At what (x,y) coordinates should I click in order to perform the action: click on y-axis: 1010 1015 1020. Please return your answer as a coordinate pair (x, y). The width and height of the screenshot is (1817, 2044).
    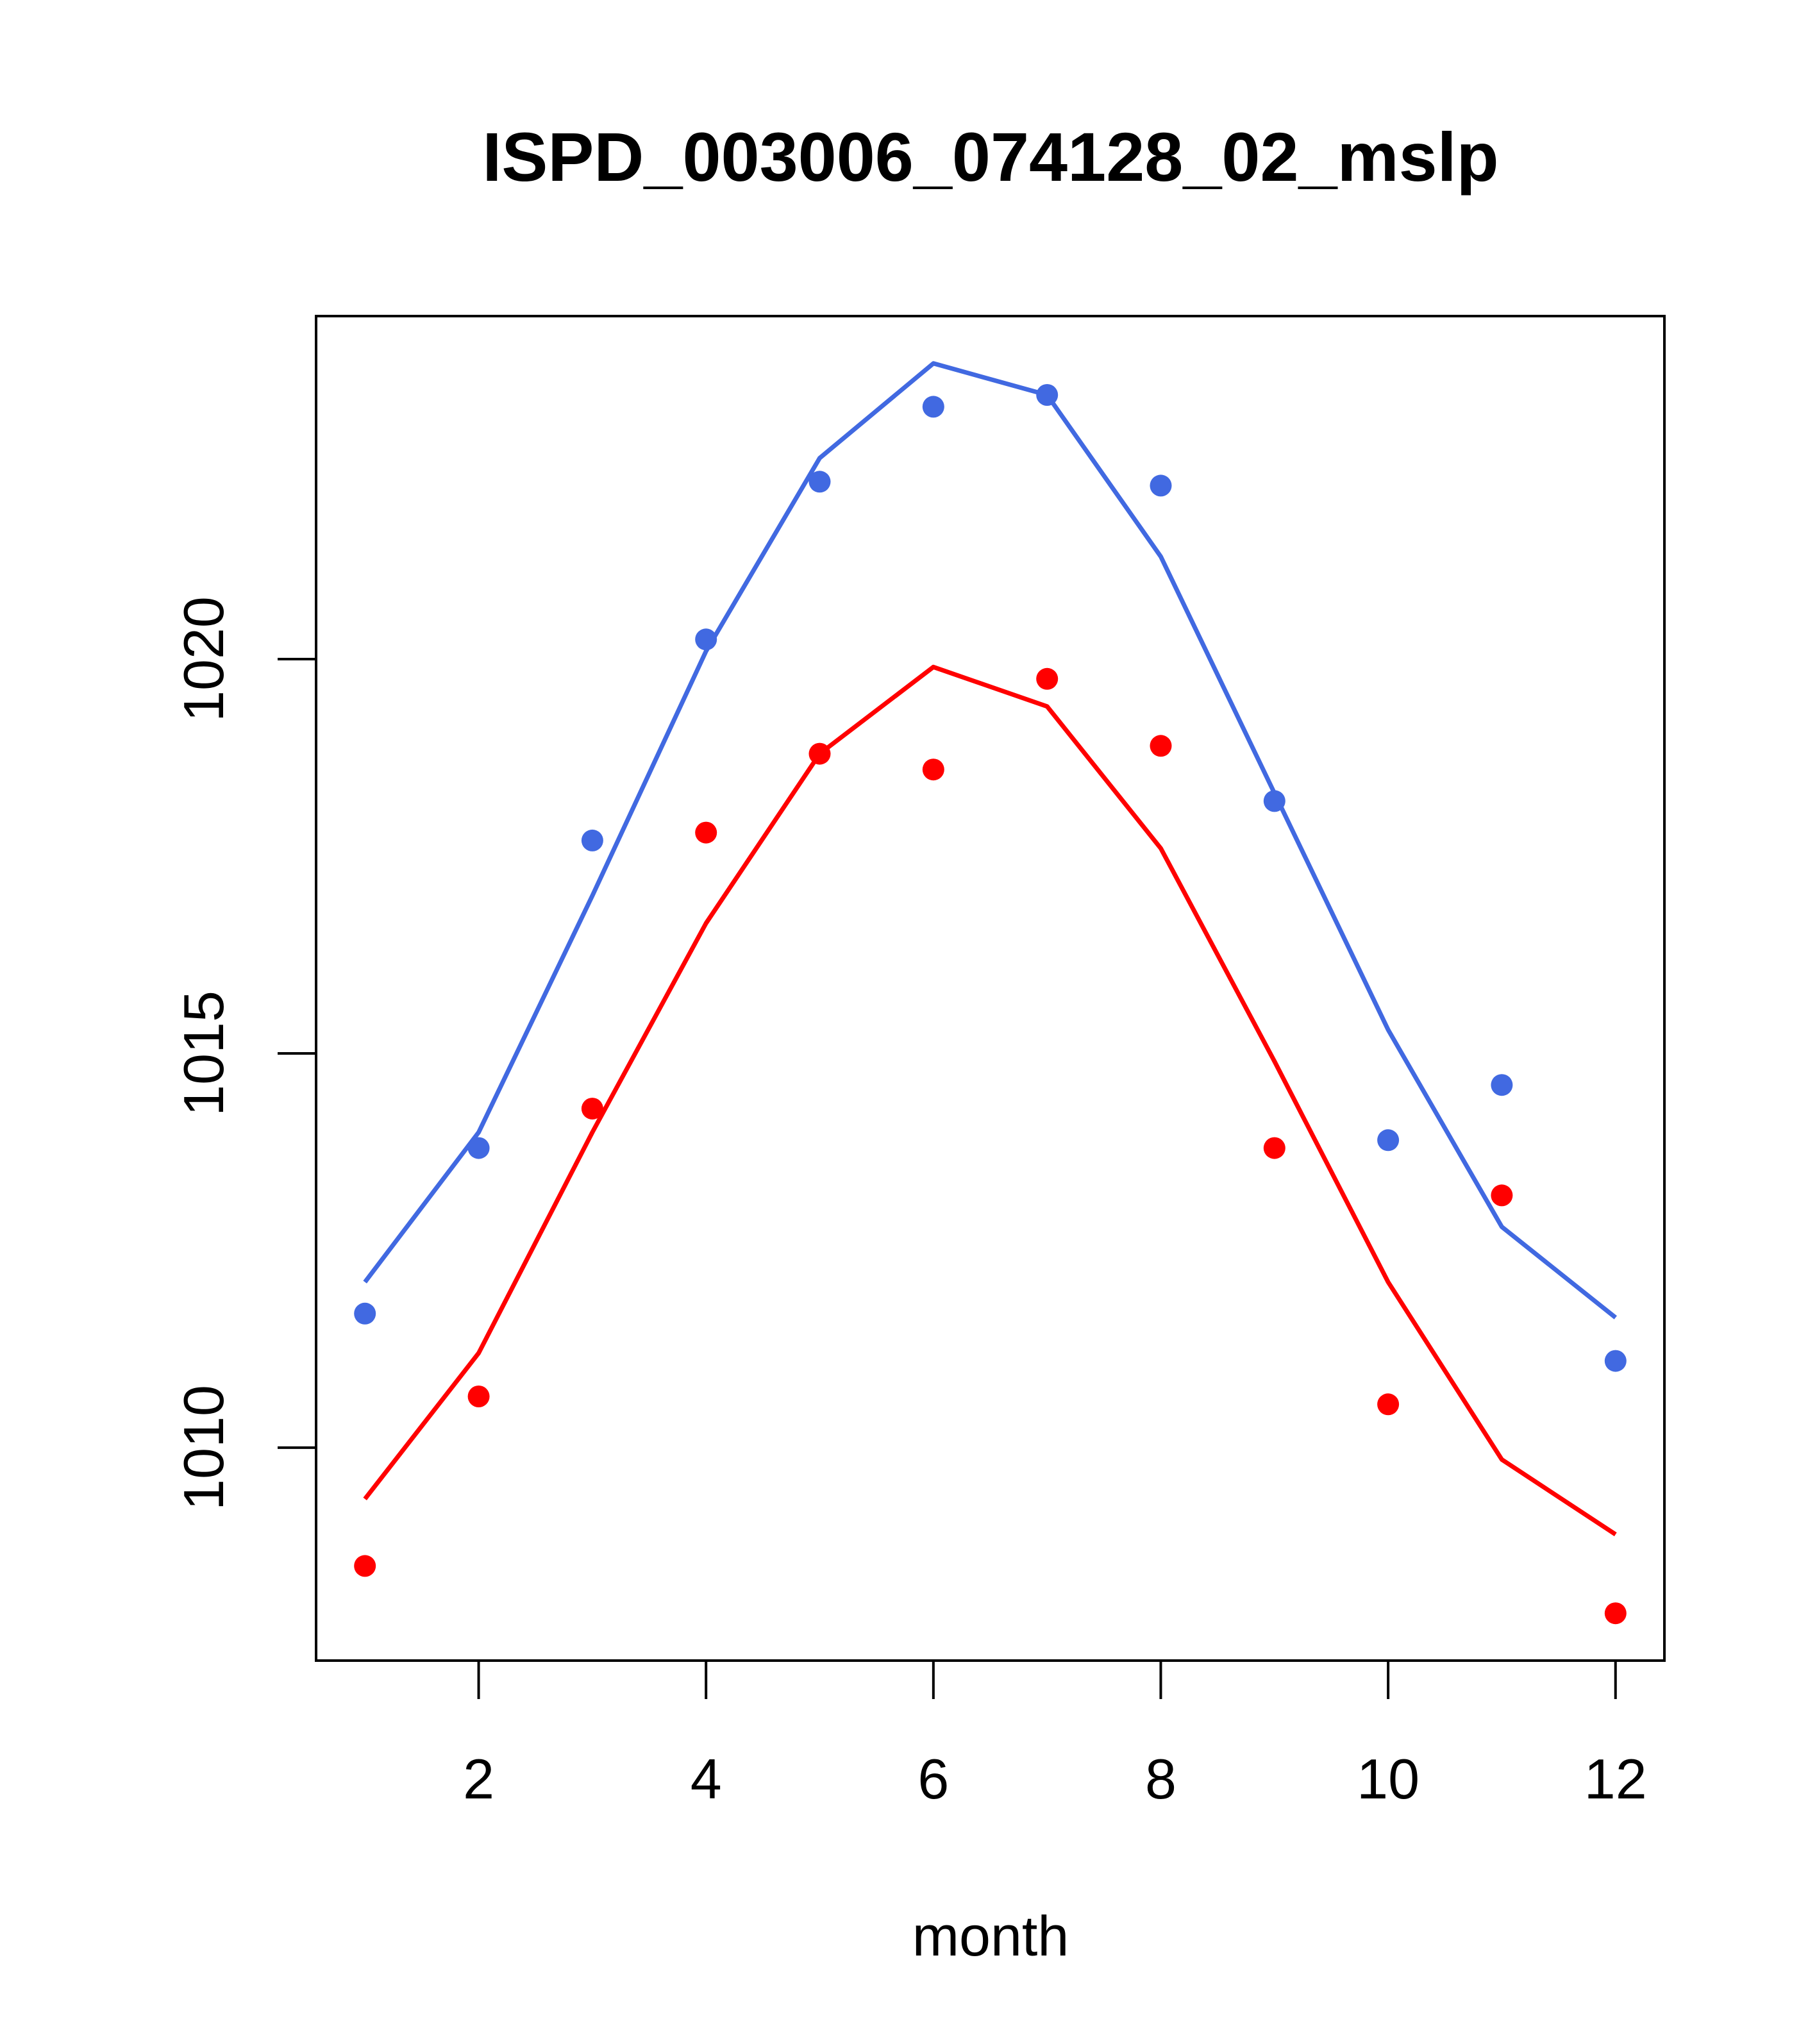
    Looking at the image, I should click on (245, 1053).